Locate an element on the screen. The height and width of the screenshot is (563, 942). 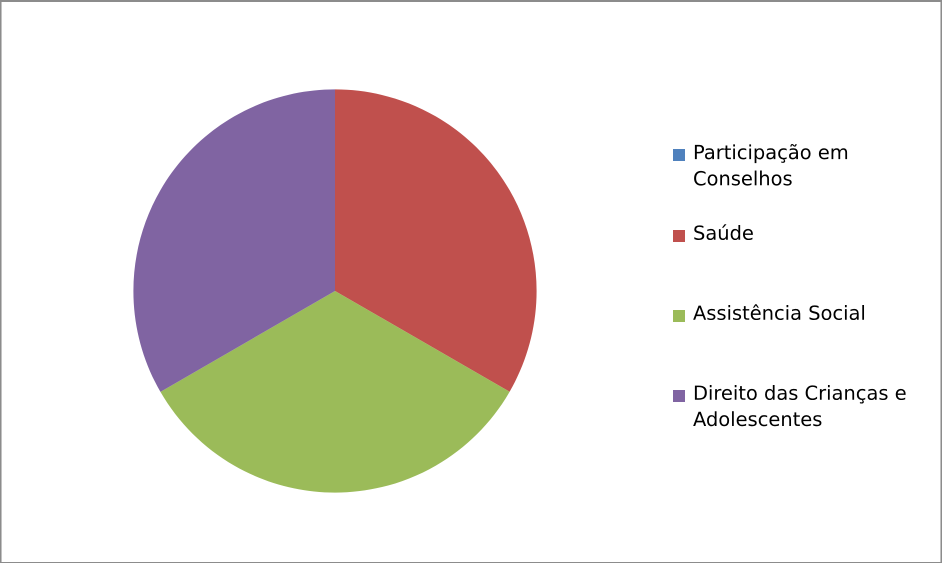
legend-label: Saúde is located at coordinates (723, 232).